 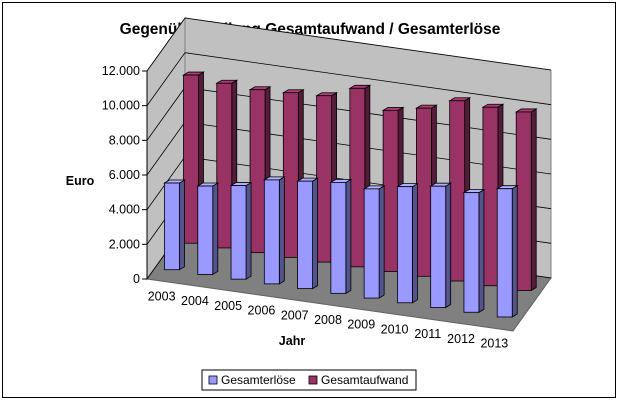 I want to click on y-tick-label: 10.000, so click(x=121, y=106).